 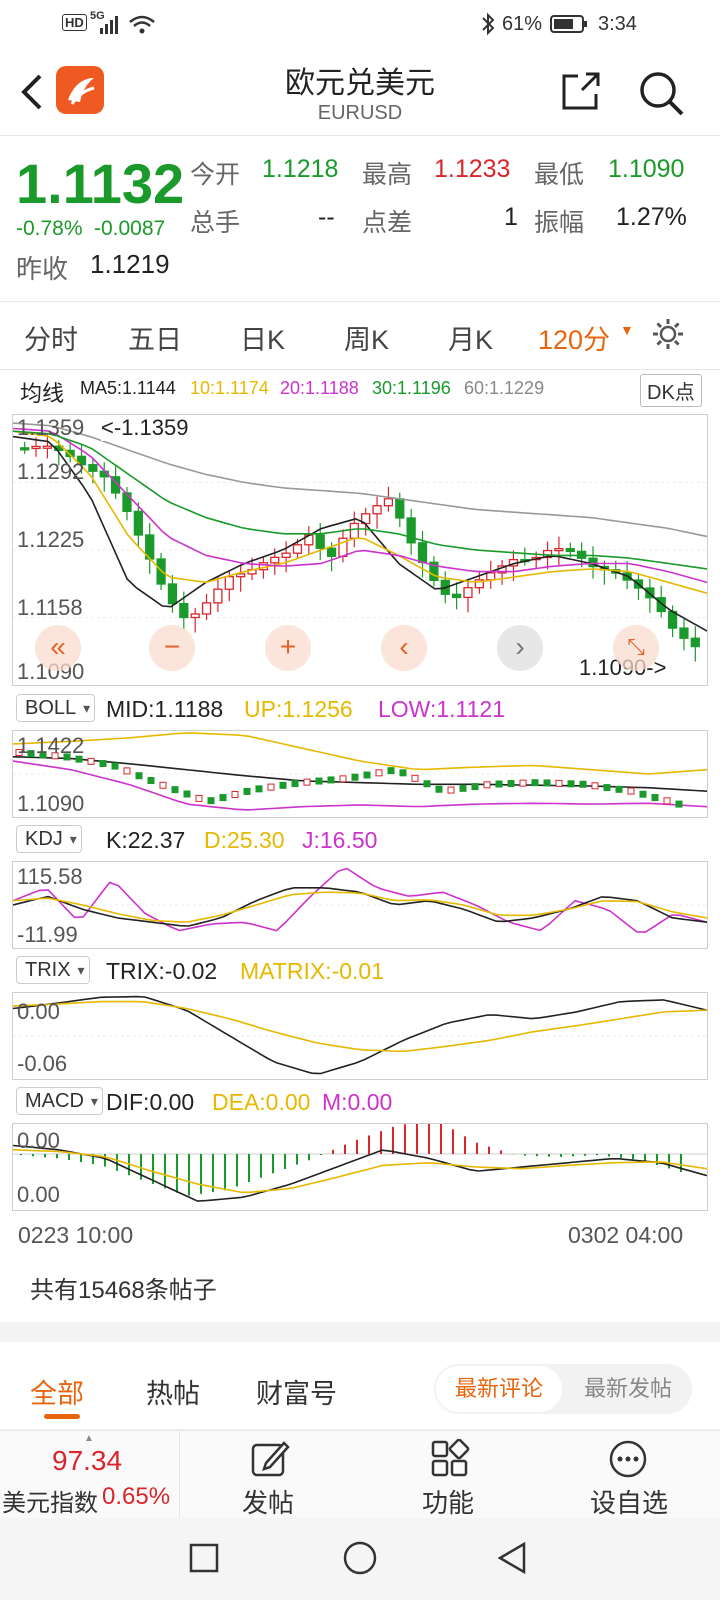 What do you see at coordinates (50, 1503) in the screenshot?
I see `dollar-index-label: 美元指数` at bounding box center [50, 1503].